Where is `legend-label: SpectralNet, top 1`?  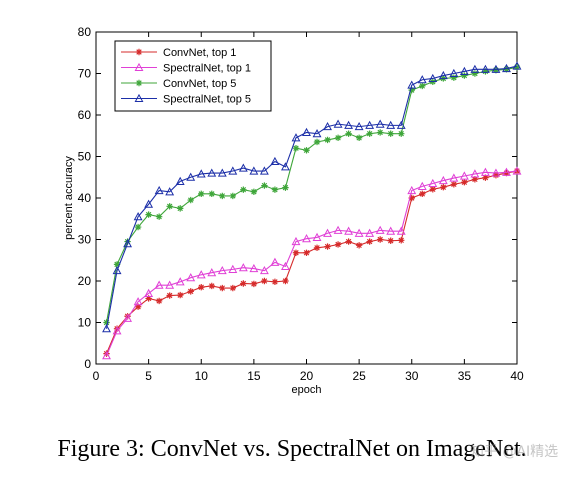 legend-label: SpectralNet, top 1 is located at coordinates (207, 69).